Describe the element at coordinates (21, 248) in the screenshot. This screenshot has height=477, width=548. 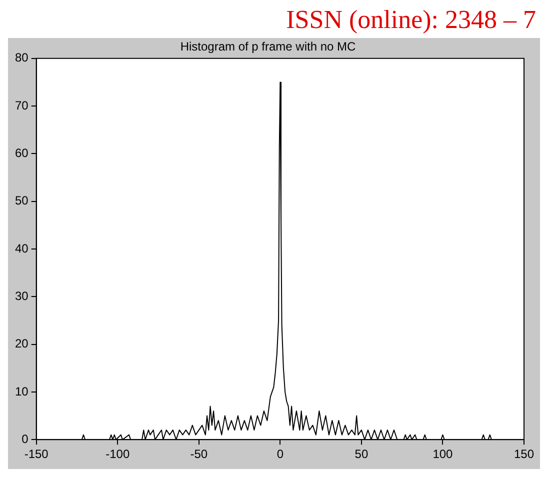
I see `y-tick-label: 40` at that location.